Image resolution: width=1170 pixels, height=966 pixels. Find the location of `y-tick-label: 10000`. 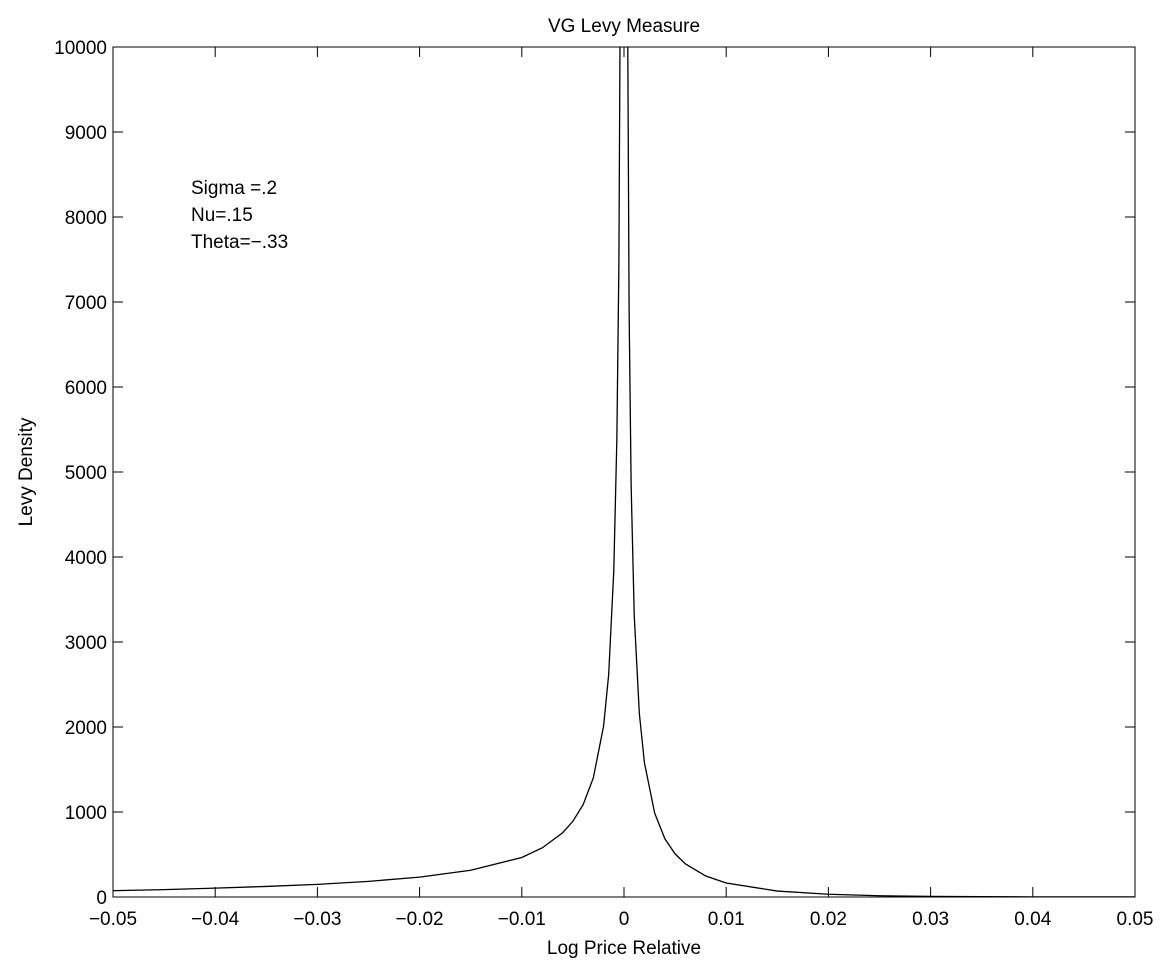

y-tick-label: 10000 is located at coordinates (80, 48).